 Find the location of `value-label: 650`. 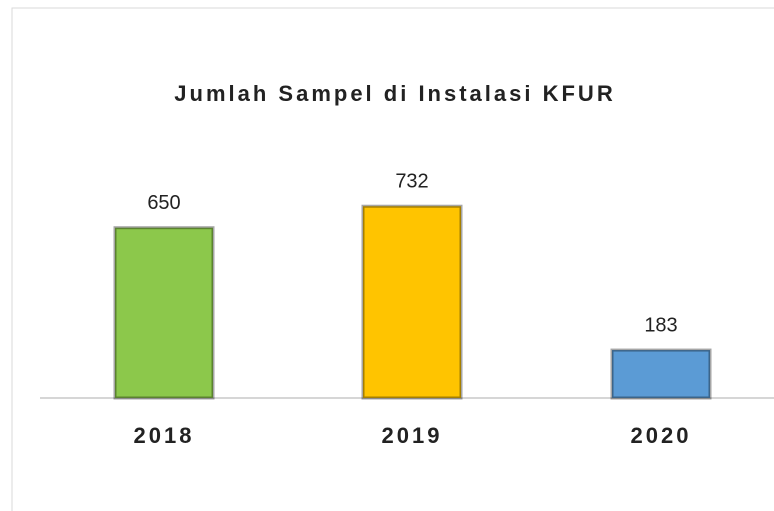

value-label: 650 is located at coordinates (163, 203).